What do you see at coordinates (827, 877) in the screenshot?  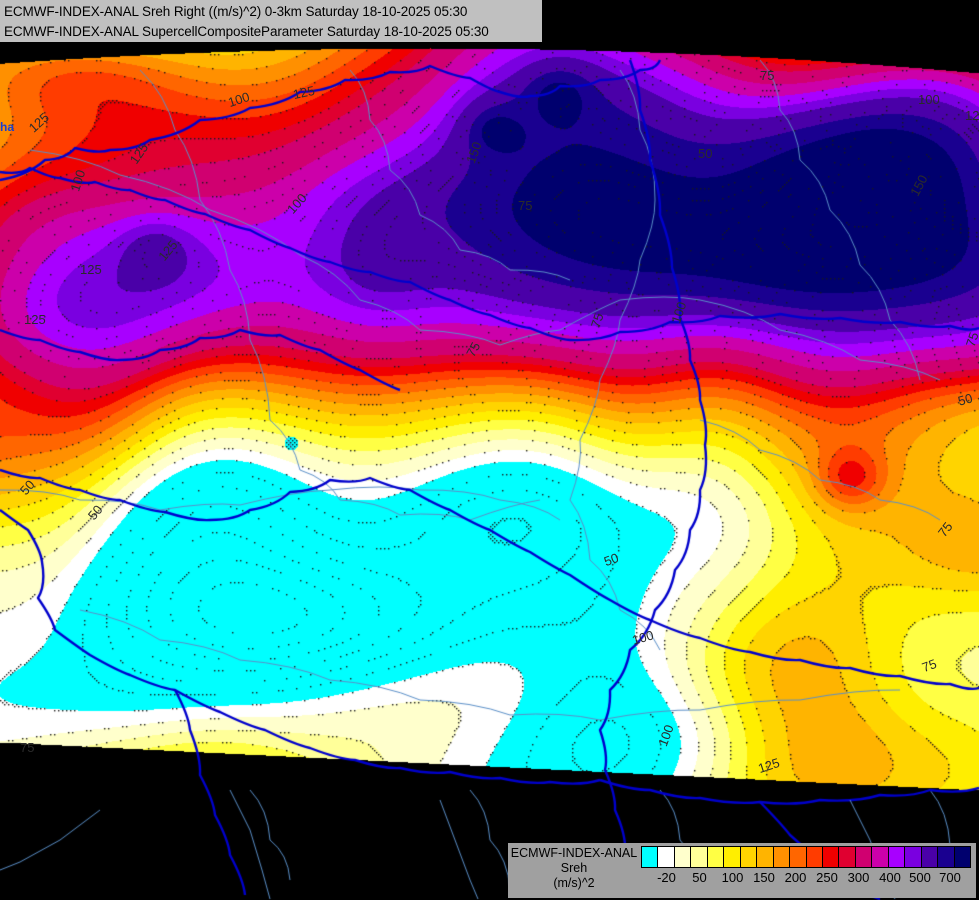 I see `colorbar-tick-label: 250` at bounding box center [827, 877].